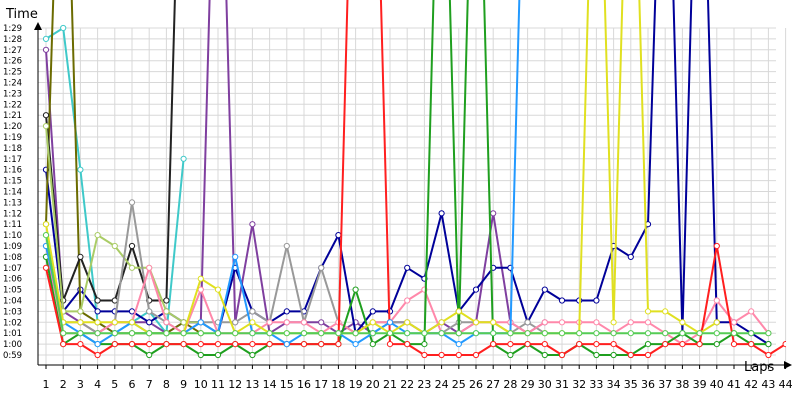 This screenshot has height=400, width=800. Describe the element at coordinates (304, 384) in the screenshot. I see `x-tick-label: 16` at that location.